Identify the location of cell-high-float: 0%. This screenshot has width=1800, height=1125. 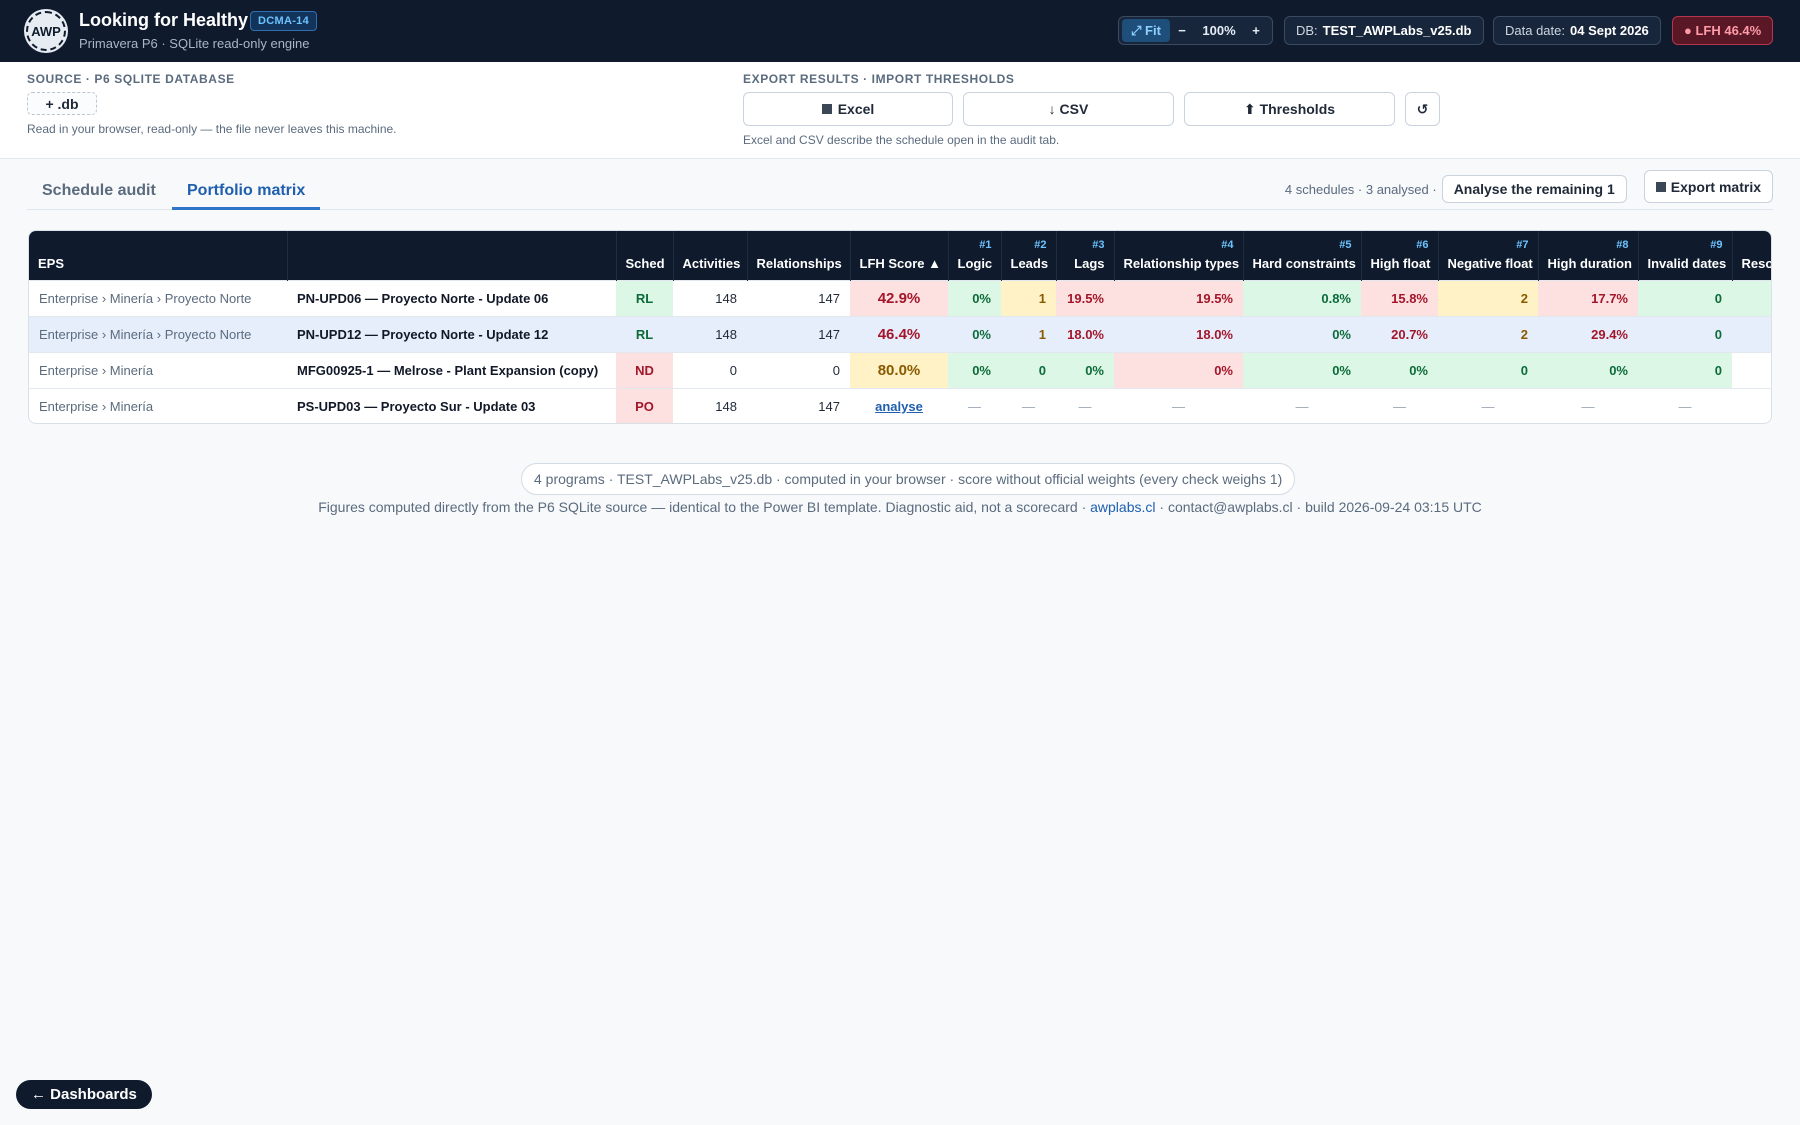
(1399, 369).